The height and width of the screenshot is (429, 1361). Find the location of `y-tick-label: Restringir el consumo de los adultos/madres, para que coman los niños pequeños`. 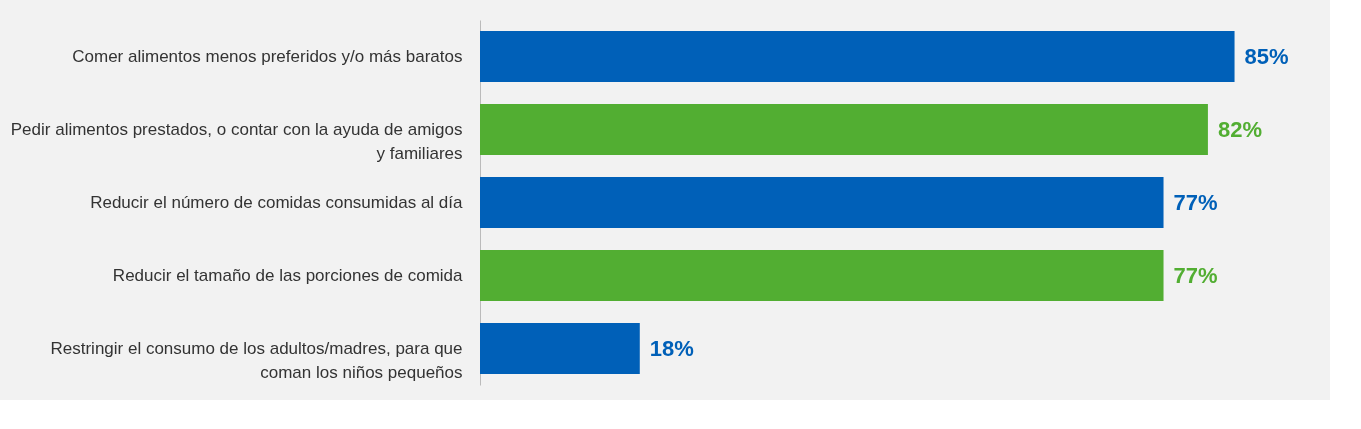

y-tick-label: Restringir el consumo de los adultos/madres, para que coman los niños pequeños is located at coordinates (256, 360).